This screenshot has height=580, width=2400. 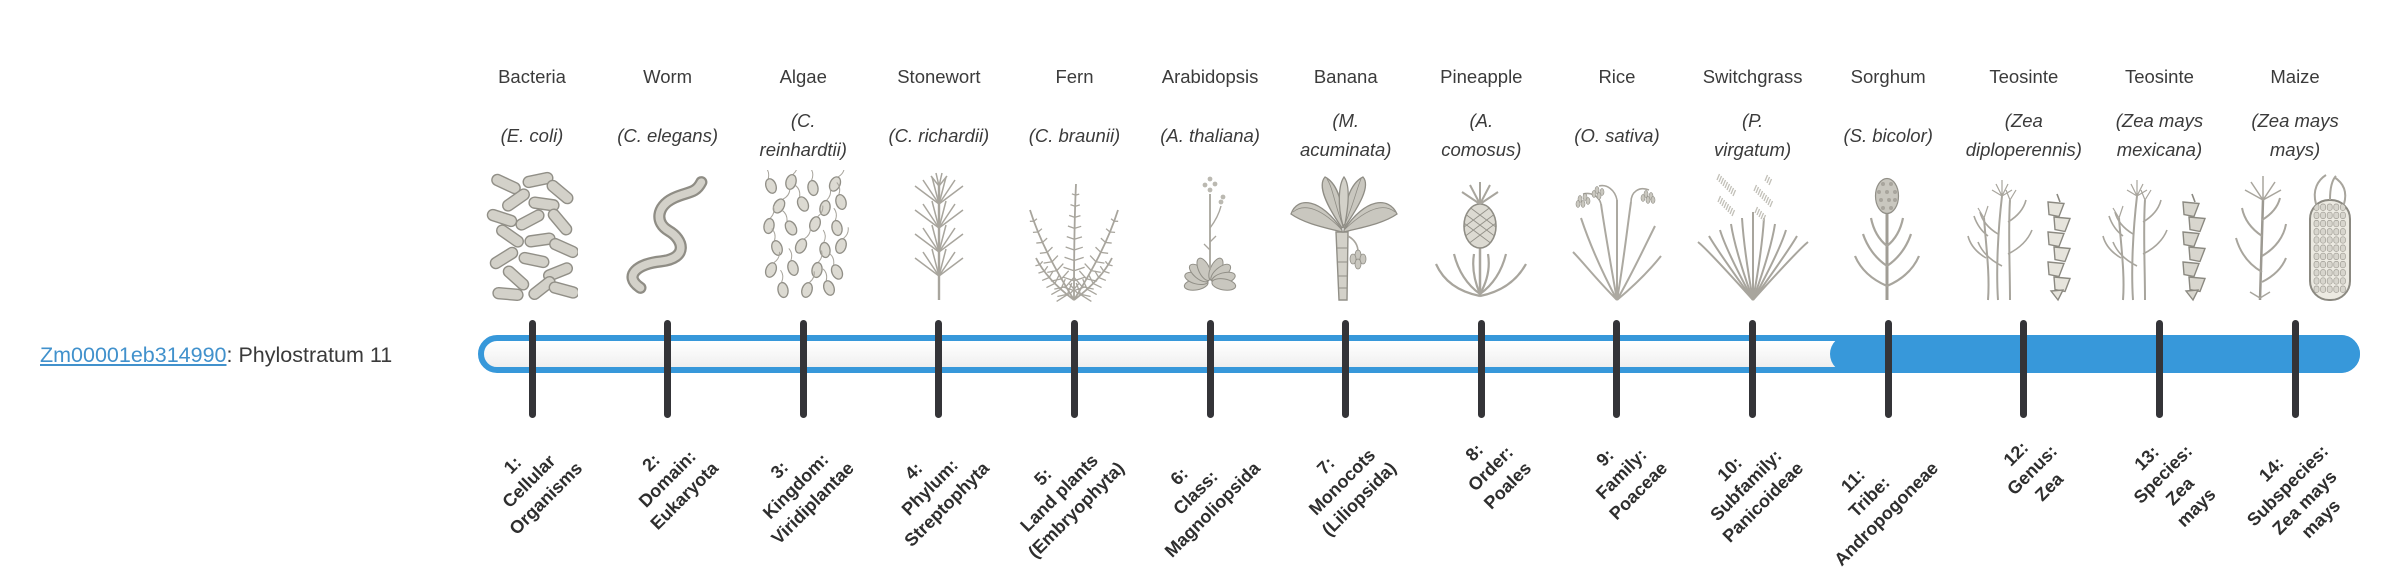 I want to click on organism-name: Sorghum, so click(x=1888, y=76).